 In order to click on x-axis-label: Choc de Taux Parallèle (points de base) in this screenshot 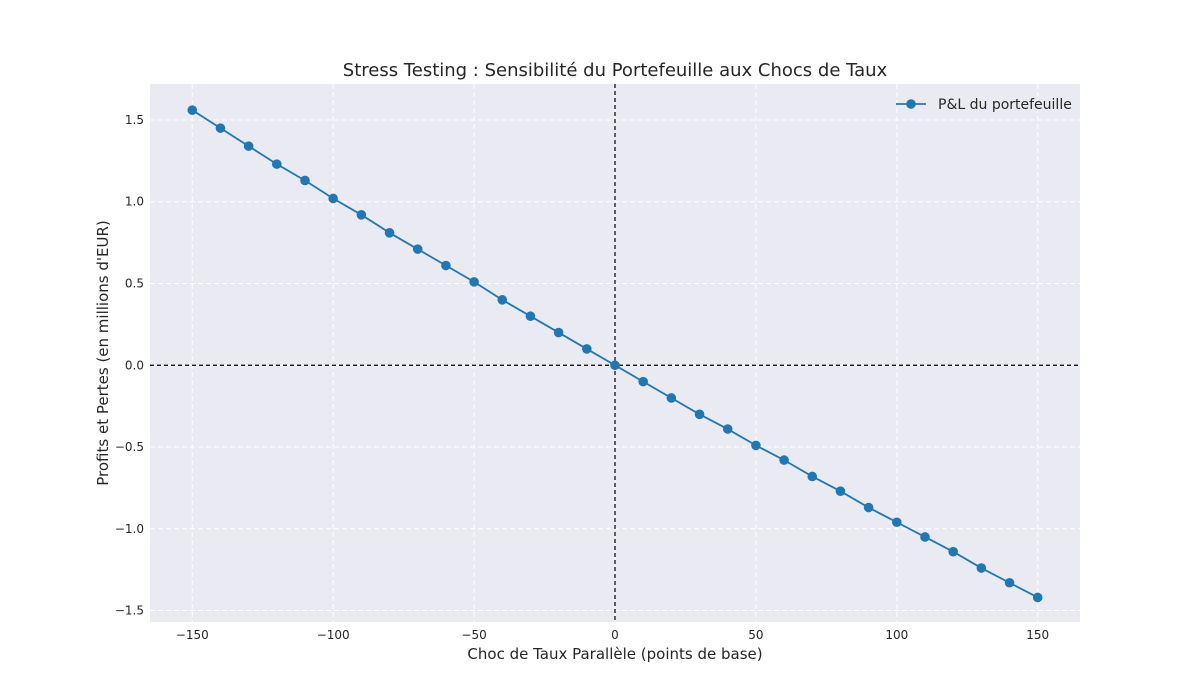, I will do `click(614, 654)`.